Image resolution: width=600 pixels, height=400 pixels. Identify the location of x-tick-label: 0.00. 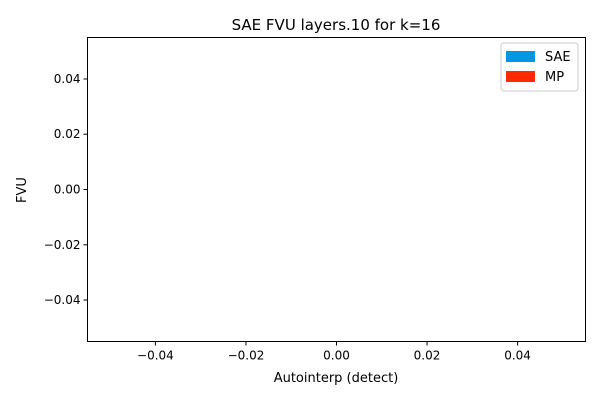
(336, 356).